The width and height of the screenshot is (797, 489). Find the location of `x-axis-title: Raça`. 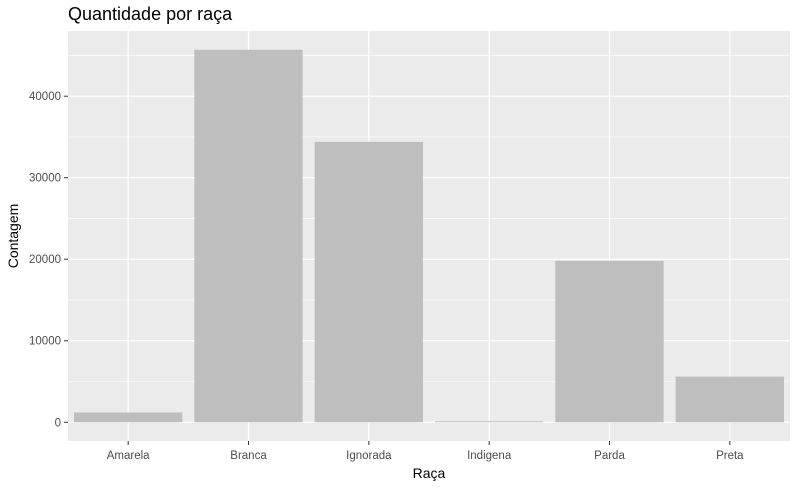

x-axis-title: Raça is located at coordinates (429, 473).